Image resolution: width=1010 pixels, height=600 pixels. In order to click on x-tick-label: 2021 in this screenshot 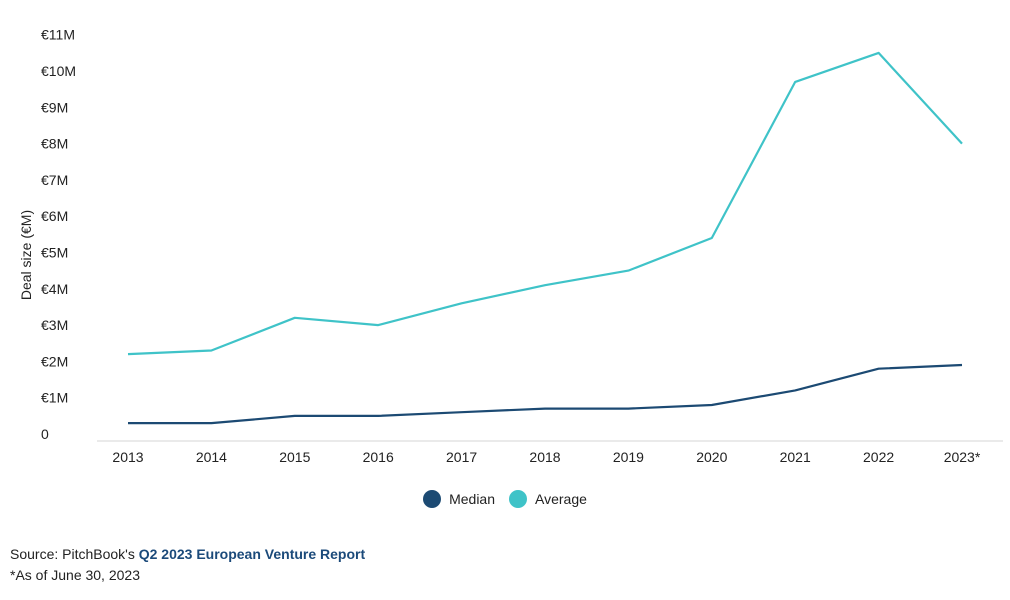, I will do `click(795, 457)`.